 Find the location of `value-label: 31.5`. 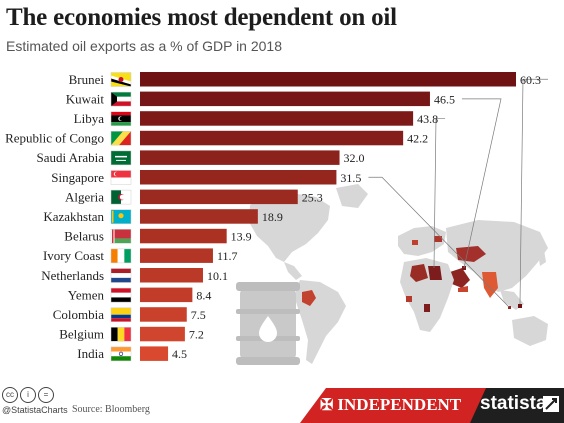

value-label: 31.5 is located at coordinates (350, 178).